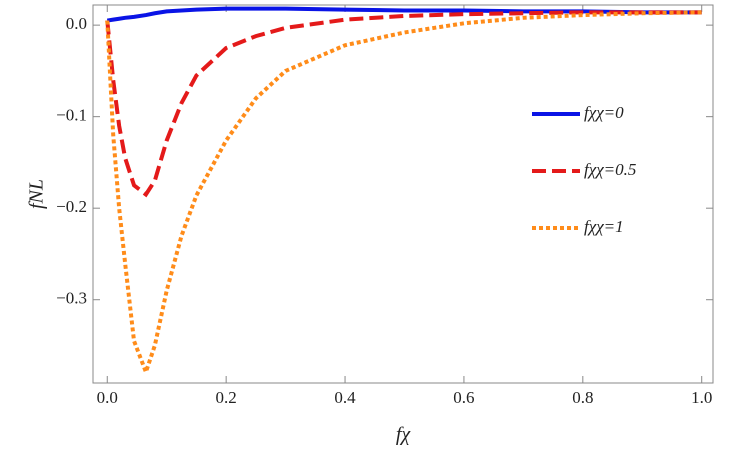 The image size is (747, 467). I want to click on x-tick-label: 1.0, so click(701, 397).